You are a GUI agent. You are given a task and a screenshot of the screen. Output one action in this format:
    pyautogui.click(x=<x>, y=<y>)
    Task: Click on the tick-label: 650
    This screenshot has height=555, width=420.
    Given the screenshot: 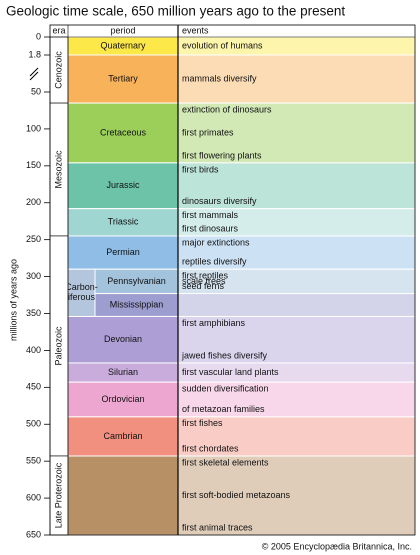 What is the action you would take?
    pyautogui.click(x=33, y=534)
    